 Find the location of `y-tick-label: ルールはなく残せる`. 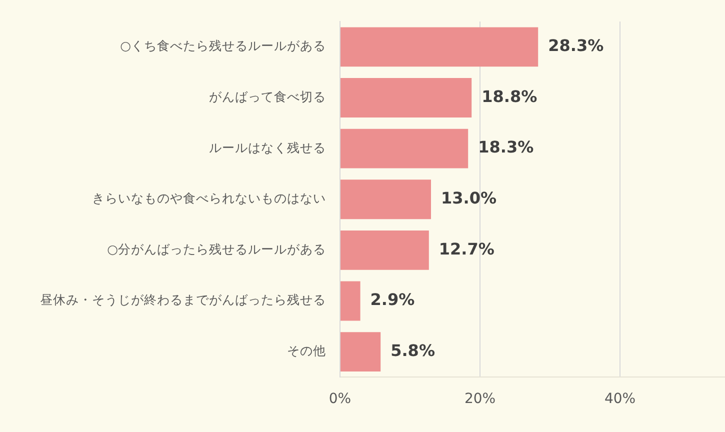

y-tick-label: ルールはなく残せる is located at coordinates (267, 147).